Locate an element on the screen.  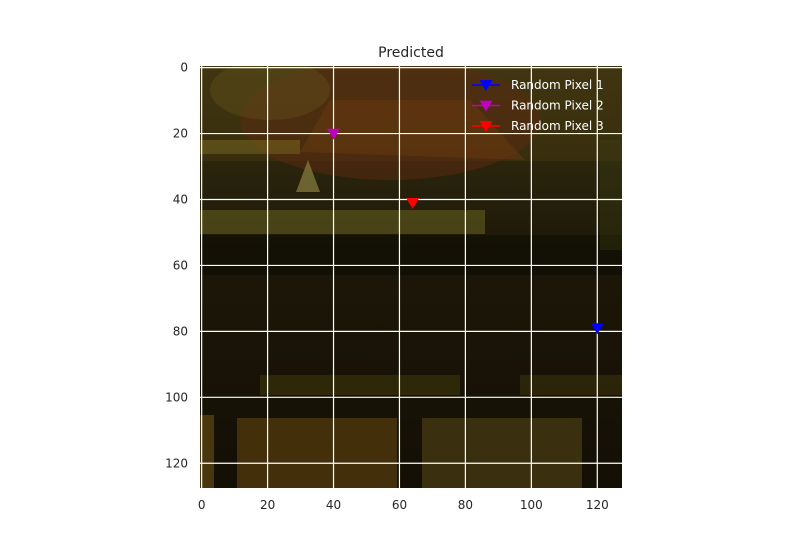
y-axis: 0 20 40 60 80 100 120 is located at coordinates (176, 266).